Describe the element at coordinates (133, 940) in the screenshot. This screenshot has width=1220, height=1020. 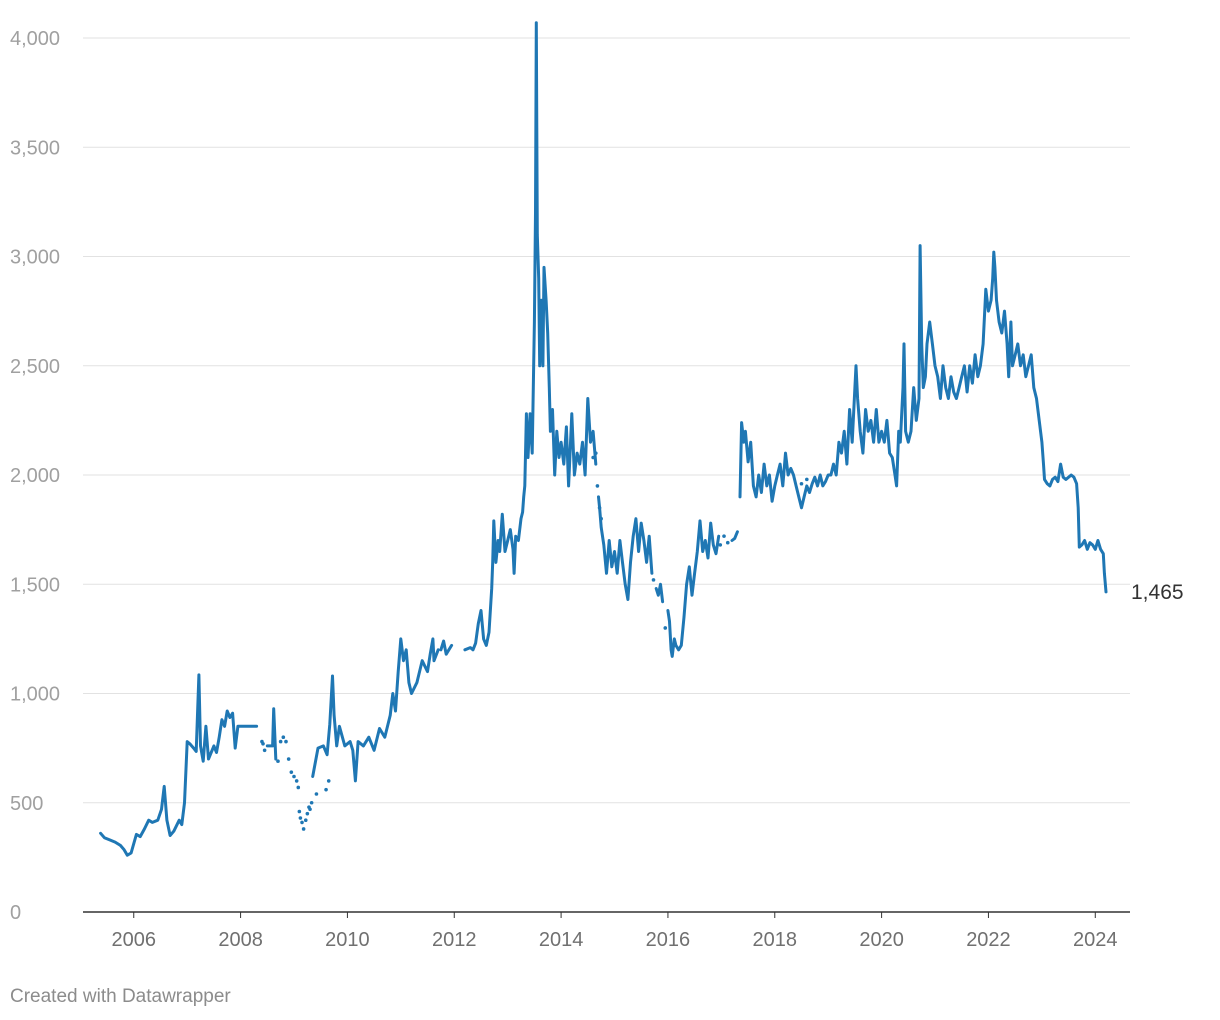
I see `x-tick-label: 2006` at that location.